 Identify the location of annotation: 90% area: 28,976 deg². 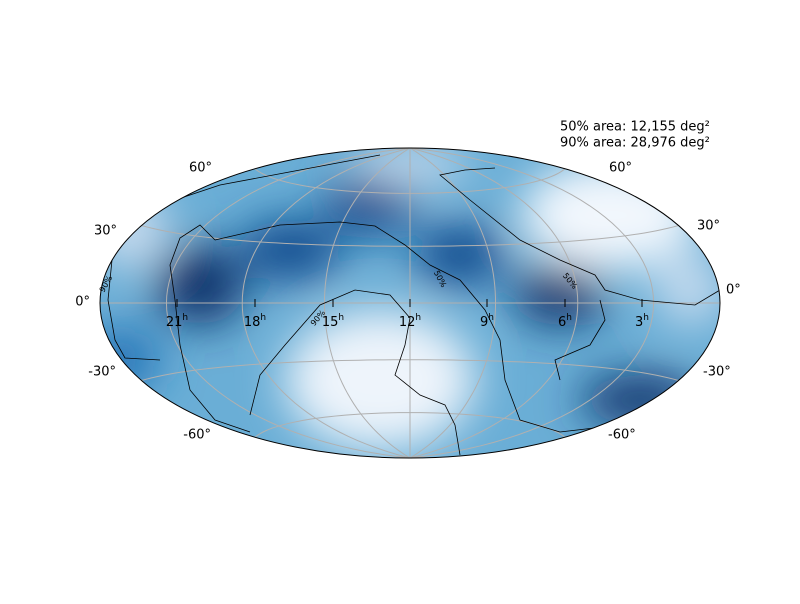
(635, 143).